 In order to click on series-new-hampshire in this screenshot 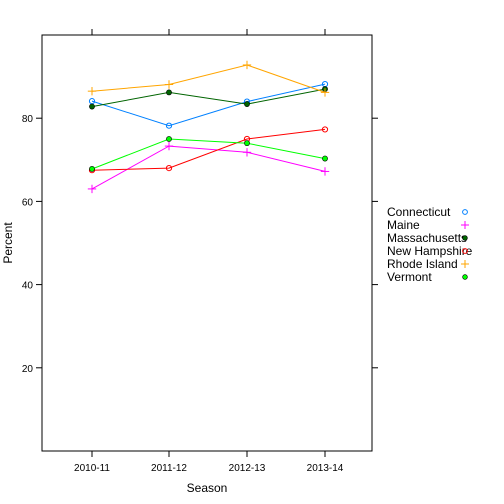, I will do `click(208, 150)`.